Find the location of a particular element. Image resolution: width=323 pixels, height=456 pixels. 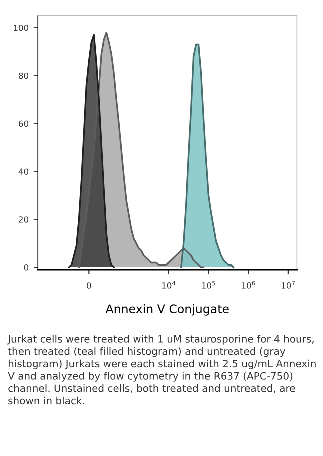

x-axis-title: Annexin V Conjugate is located at coordinates (167, 310).